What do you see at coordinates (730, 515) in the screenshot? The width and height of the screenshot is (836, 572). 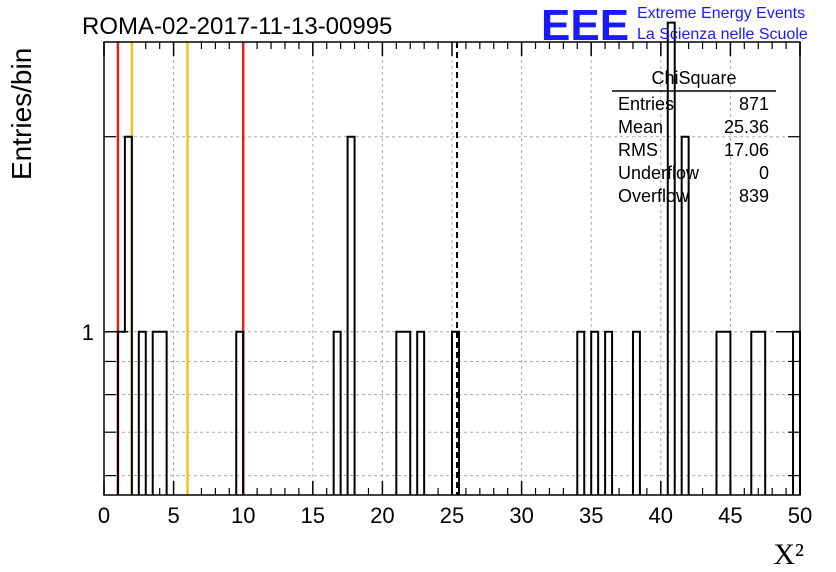 I see `x-tick-label: 45` at bounding box center [730, 515].